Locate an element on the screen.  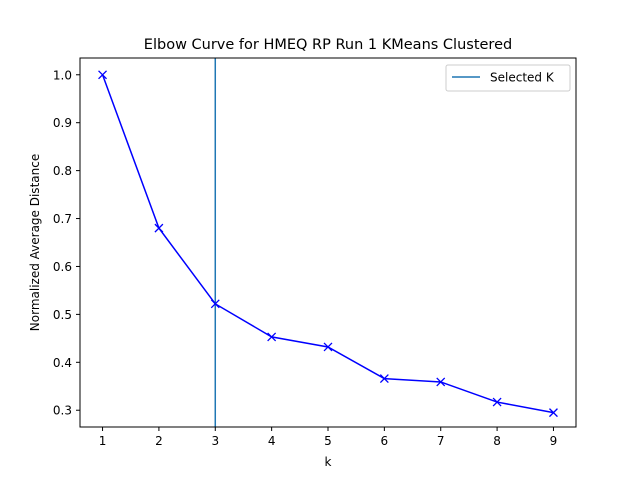
y-axis-ticks: 0.3 0.4 0.5 0.6 0.7 0.8 0.9 1.0 is located at coordinates (66, 243).